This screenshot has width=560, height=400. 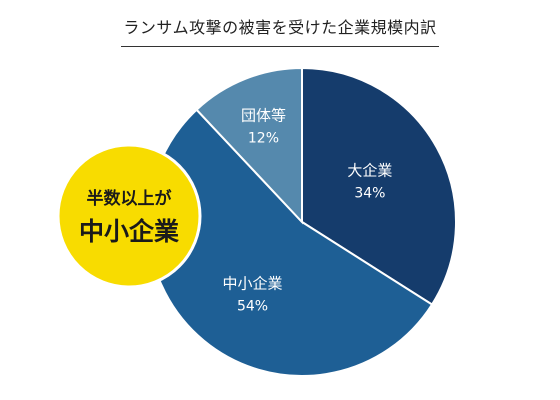 I want to click on slice-organizations, so click(x=249, y=145).